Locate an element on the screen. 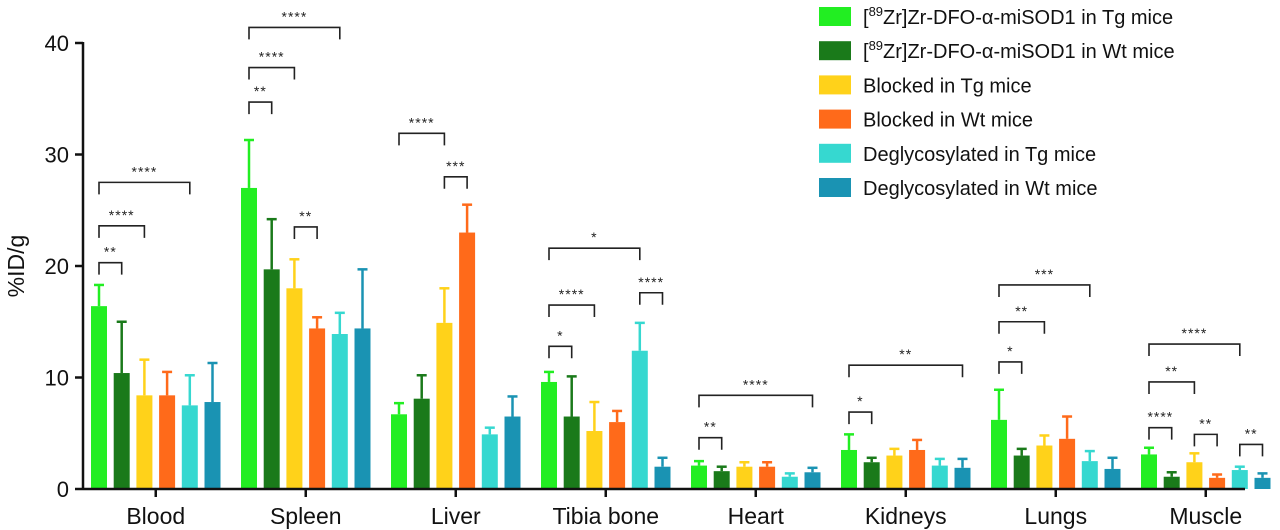 Image resolution: width=1280 pixels, height=530 pixels. legend-item: [89Zr]Zr-DFO-α-miSOD1 in Wt mice is located at coordinates (997, 50).